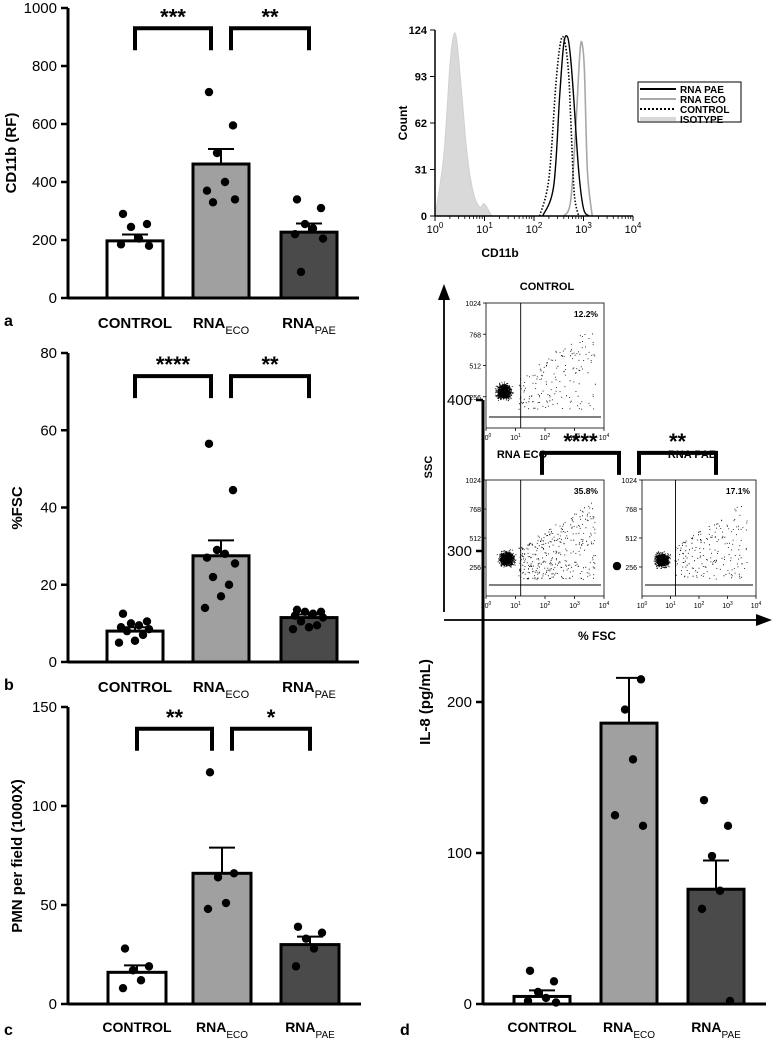 This screenshot has height=1041, width=782. What do you see at coordinates (435, 228) in the screenshot?
I see `histo-x-tick-label: 10⁰` at bounding box center [435, 228].